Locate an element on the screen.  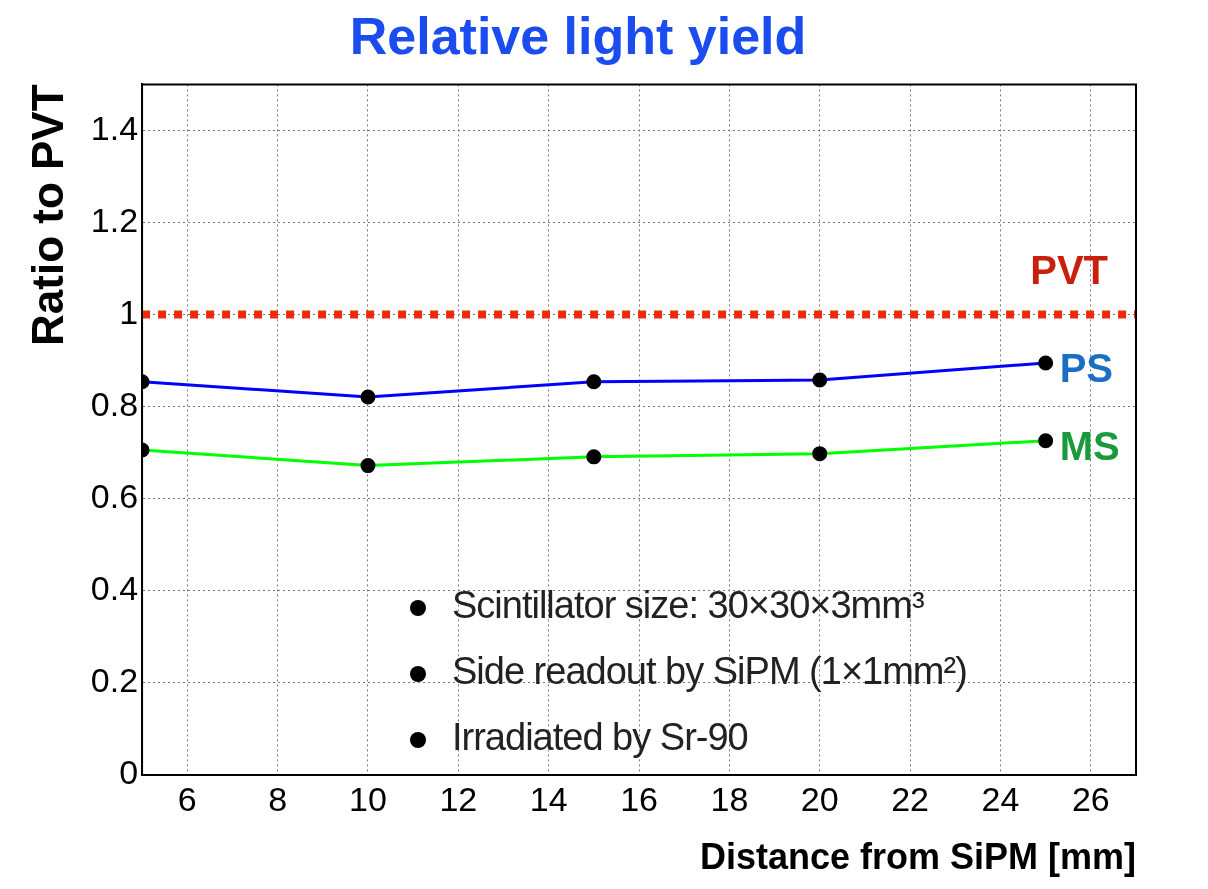
y-axis-title: Ratio to PVT is located at coordinates (47, 215).